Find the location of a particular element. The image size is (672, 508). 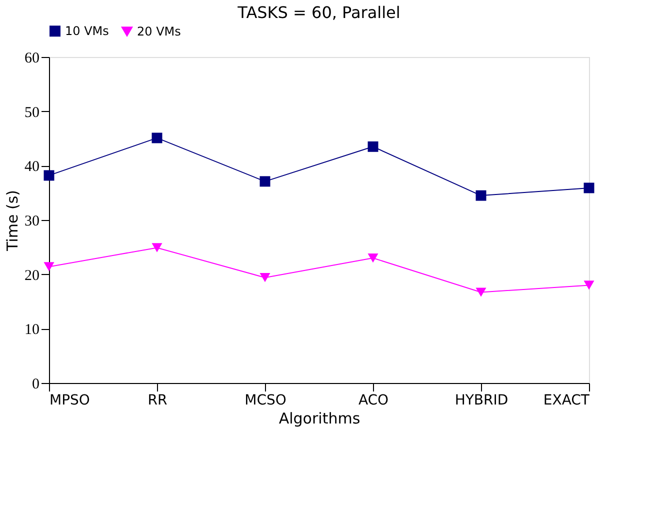

x-tick-label: RR is located at coordinates (158, 400).